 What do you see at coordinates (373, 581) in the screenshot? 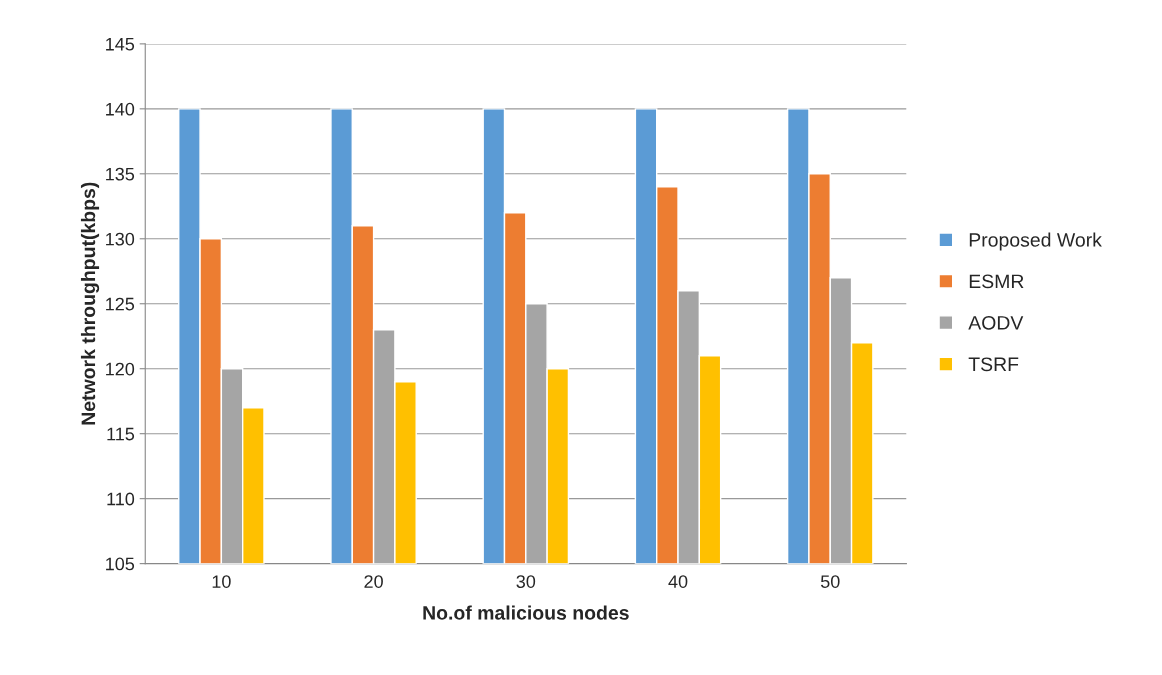
I see `x-tick-label: 20` at bounding box center [373, 581].